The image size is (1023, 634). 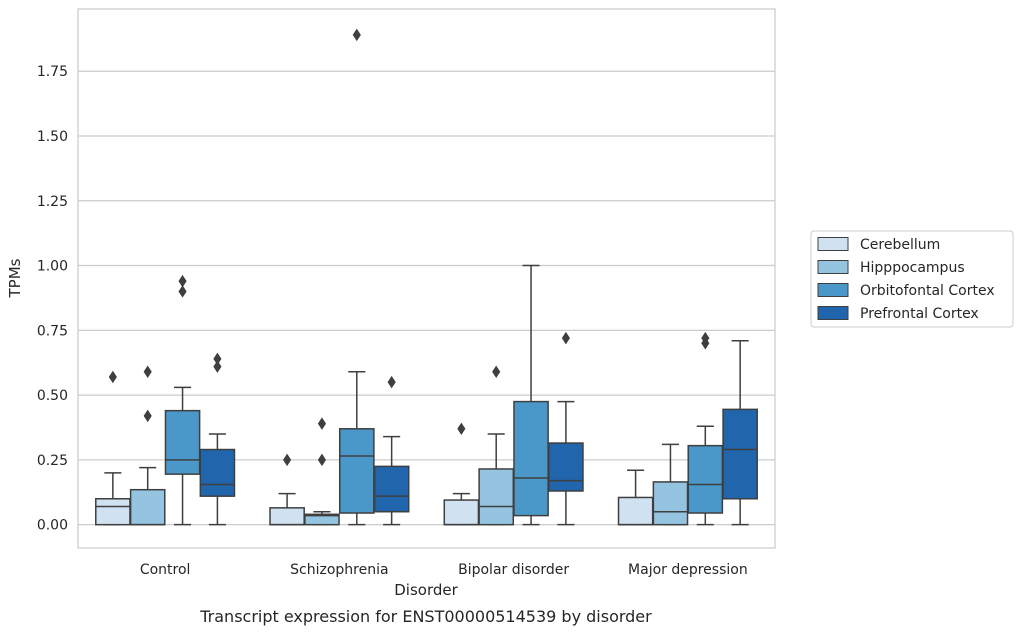 I want to click on y-tick-label: 1.50, so click(x=52, y=137).